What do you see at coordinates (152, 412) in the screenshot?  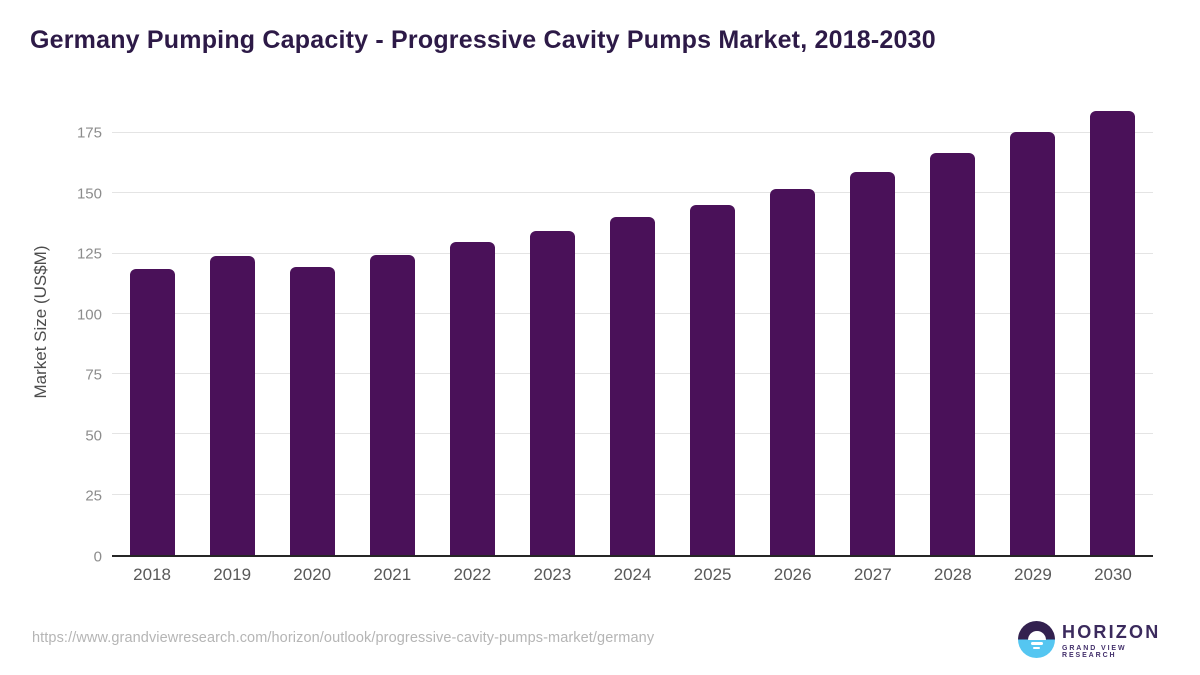 I see `bar-2018` at bounding box center [152, 412].